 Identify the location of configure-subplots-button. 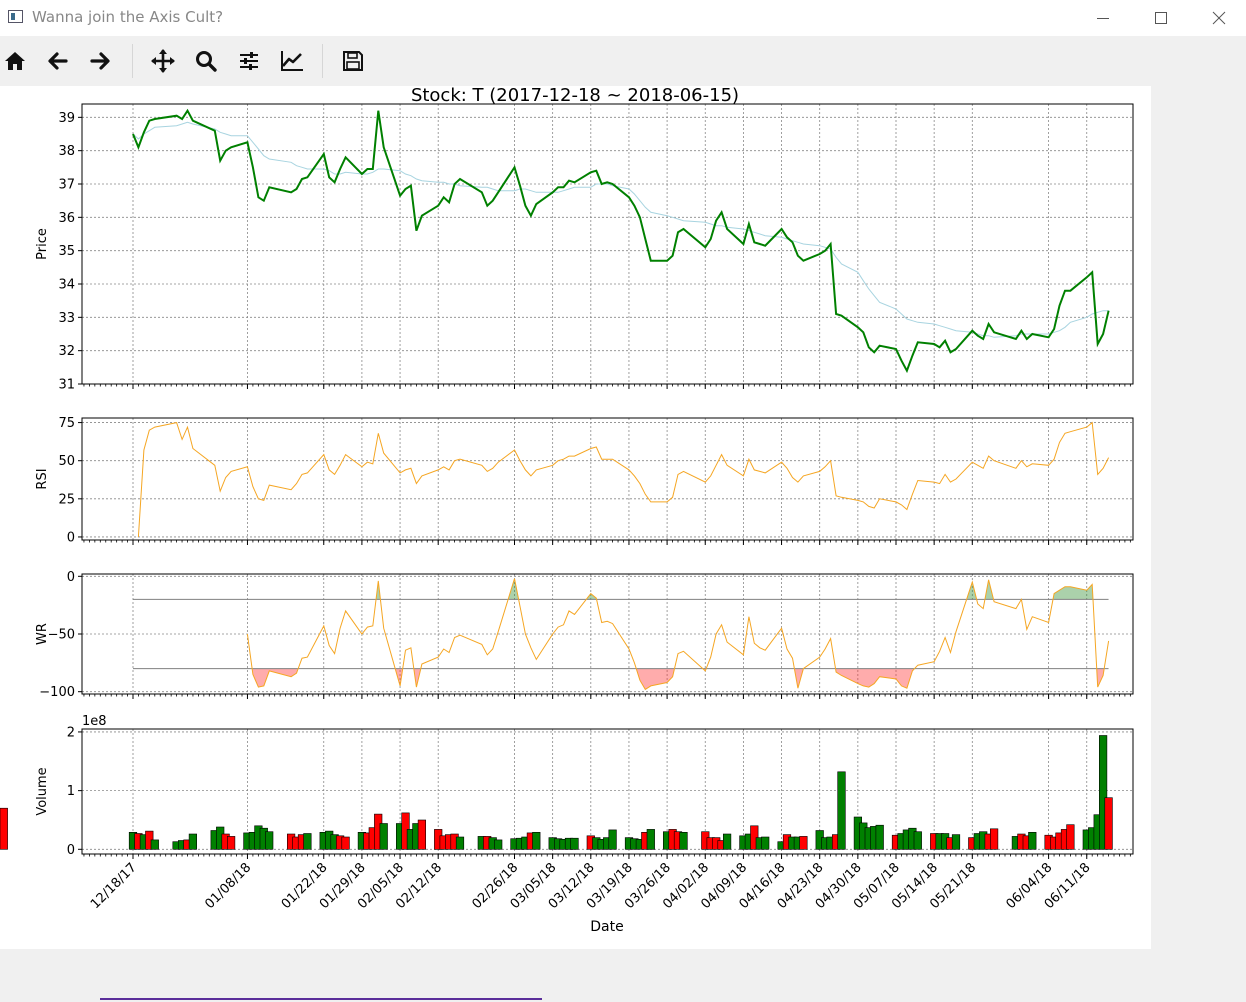
(249, 61).